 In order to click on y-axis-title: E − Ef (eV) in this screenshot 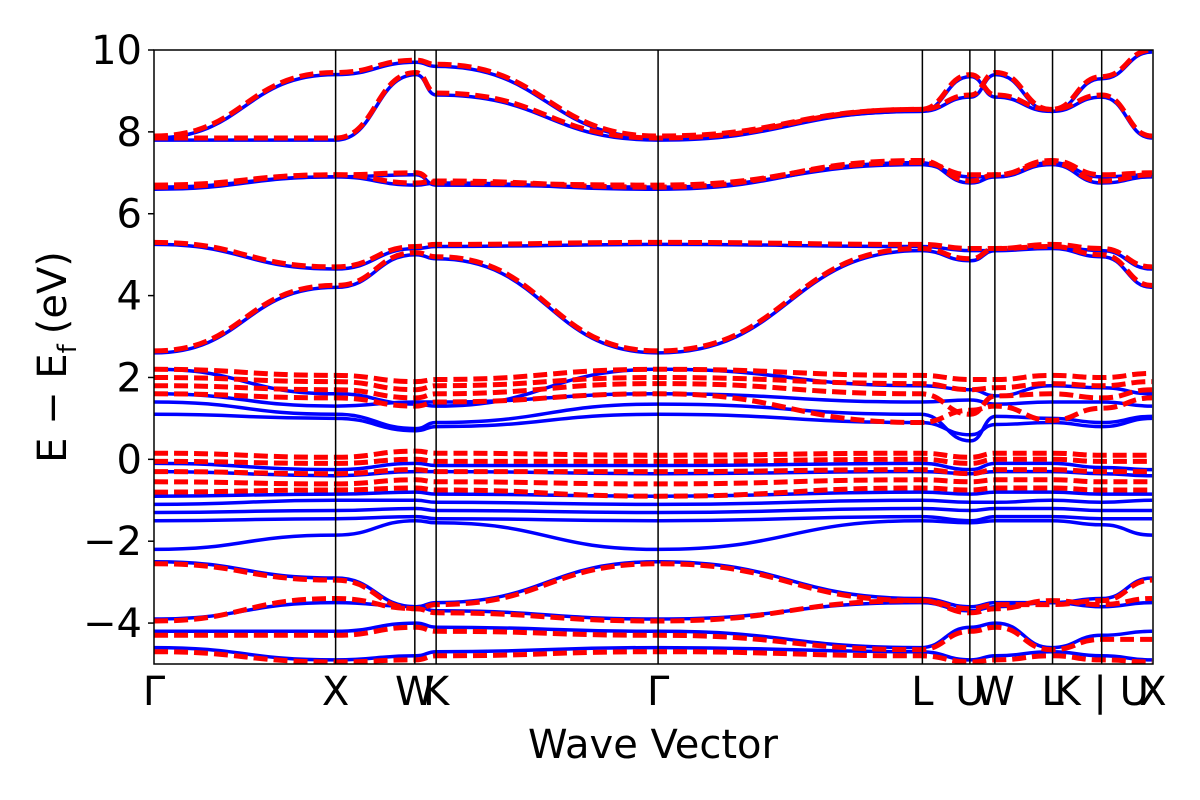, I will do `click(56, 357)`.